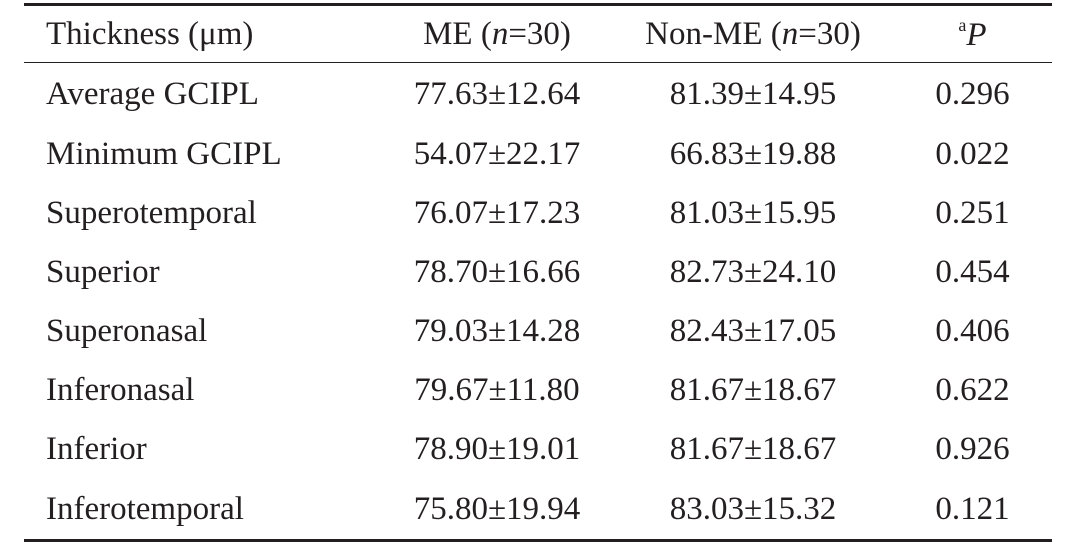 Image resolution: width=1083 pixels, height=547 pixels. I want to click on cell-me: 79.03±14.28, so click(497, 331).